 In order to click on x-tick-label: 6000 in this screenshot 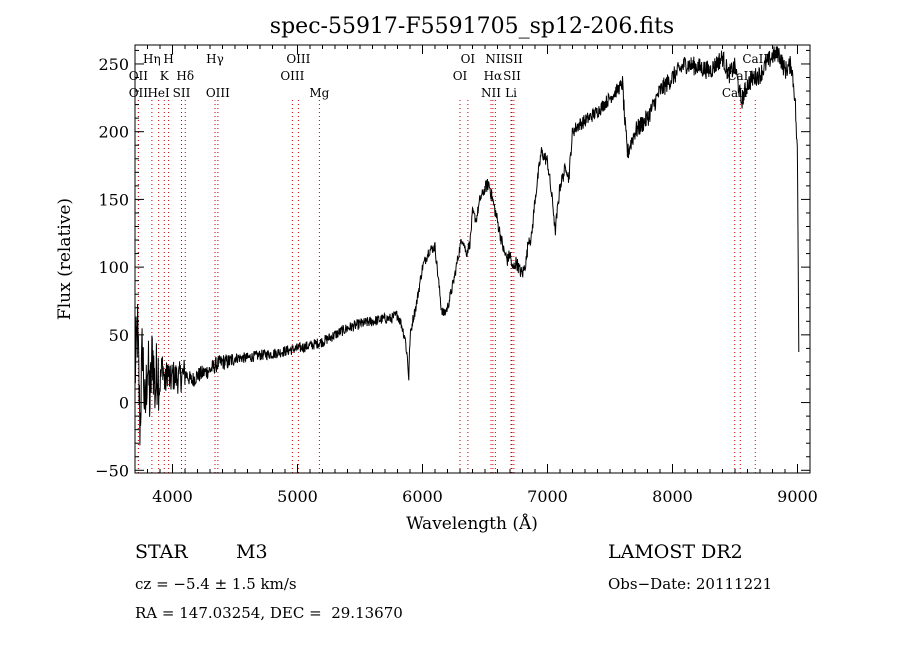, I will do `click(422, 496)`.